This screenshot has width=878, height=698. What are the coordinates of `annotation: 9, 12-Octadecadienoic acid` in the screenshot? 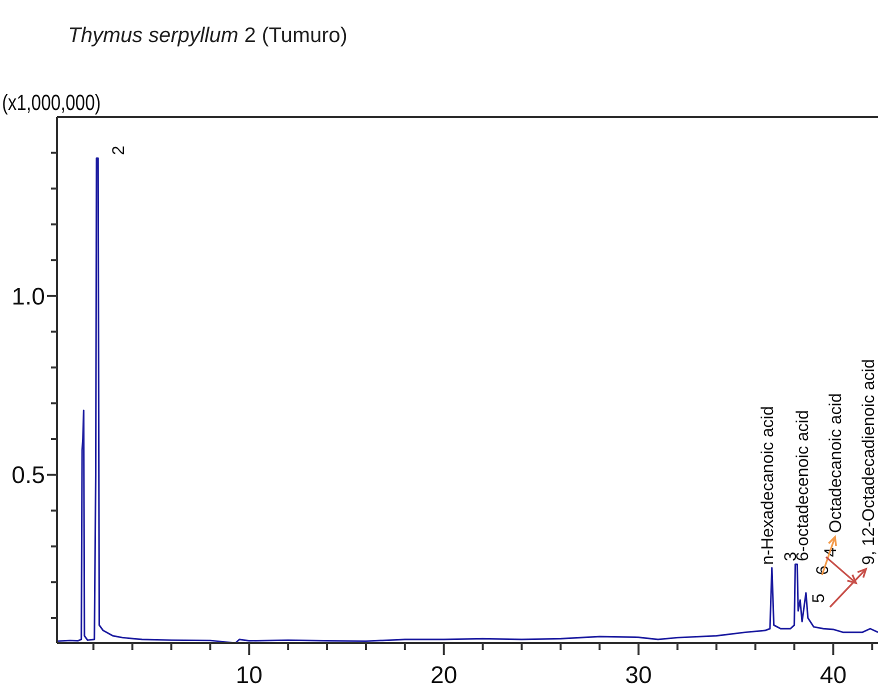 It's located at (868, 461).